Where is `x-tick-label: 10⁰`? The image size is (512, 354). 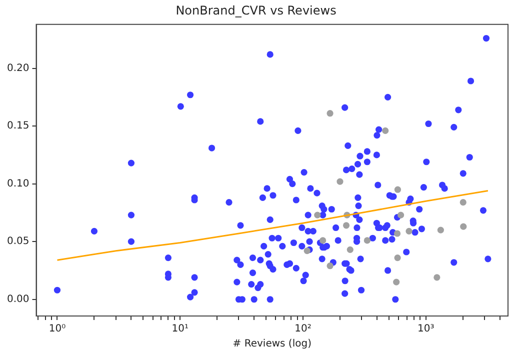 x-tick-label: 10⁰ is located at coordinates (57, 329).